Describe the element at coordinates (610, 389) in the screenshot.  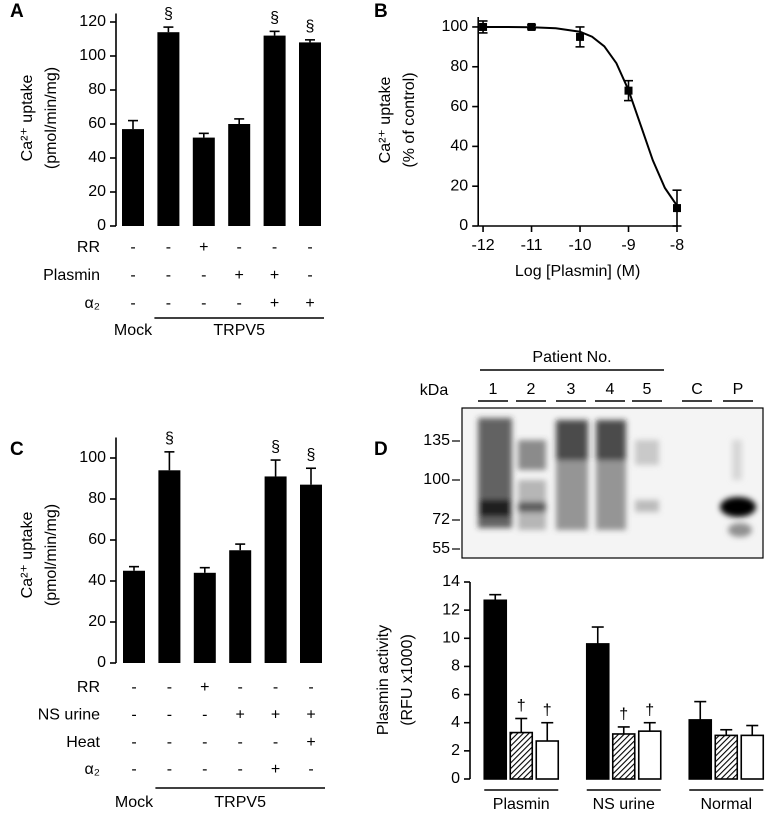
I see `lane-label: 4` at that location.